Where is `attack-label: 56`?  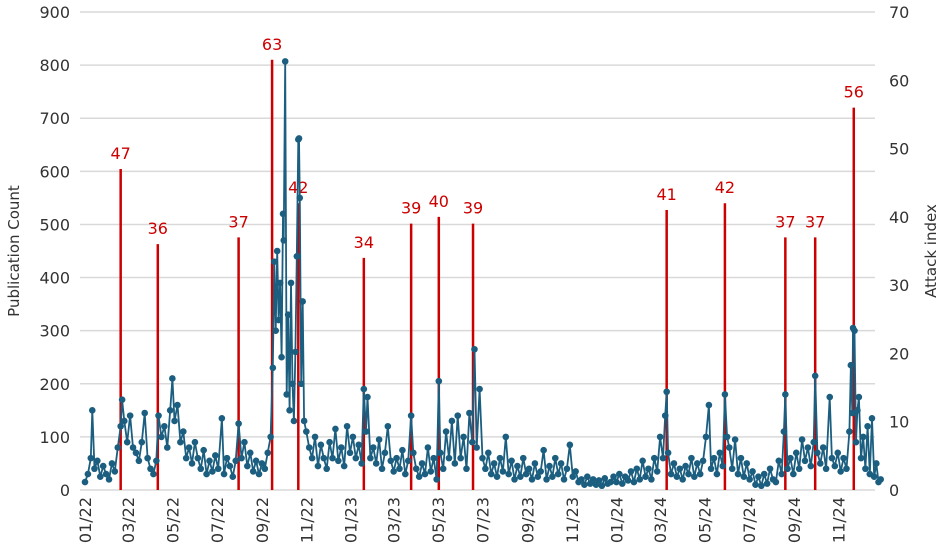 attack-label: 56 is located at coordinates (854, 92).